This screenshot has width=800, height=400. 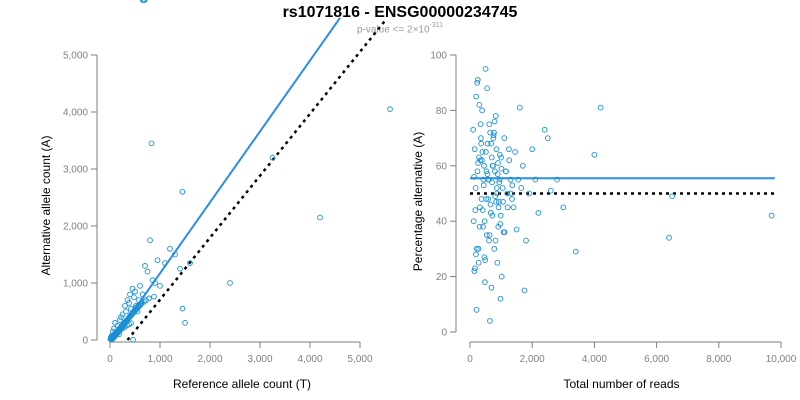 I want to click on chart-title: rs1071816 - ENSG00000234745, so click(x=400, y=12).